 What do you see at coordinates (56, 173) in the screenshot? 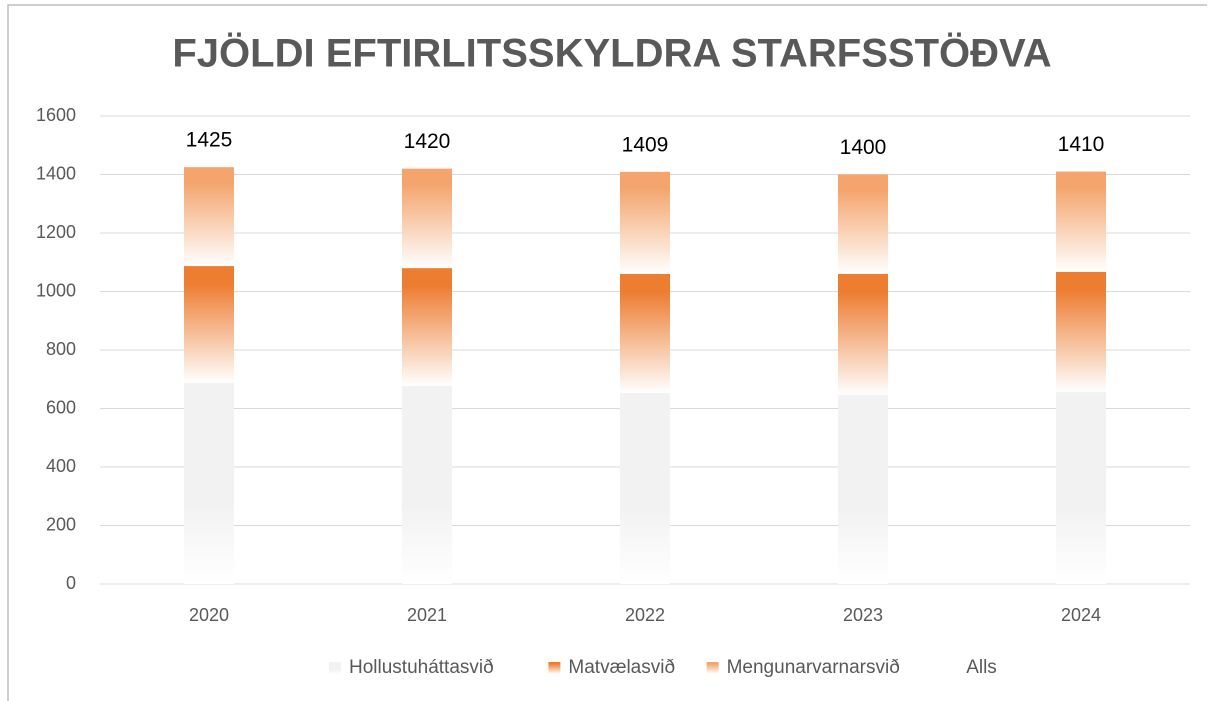
I see `y-tick-label: 1400` at bounding box center [56, 173].